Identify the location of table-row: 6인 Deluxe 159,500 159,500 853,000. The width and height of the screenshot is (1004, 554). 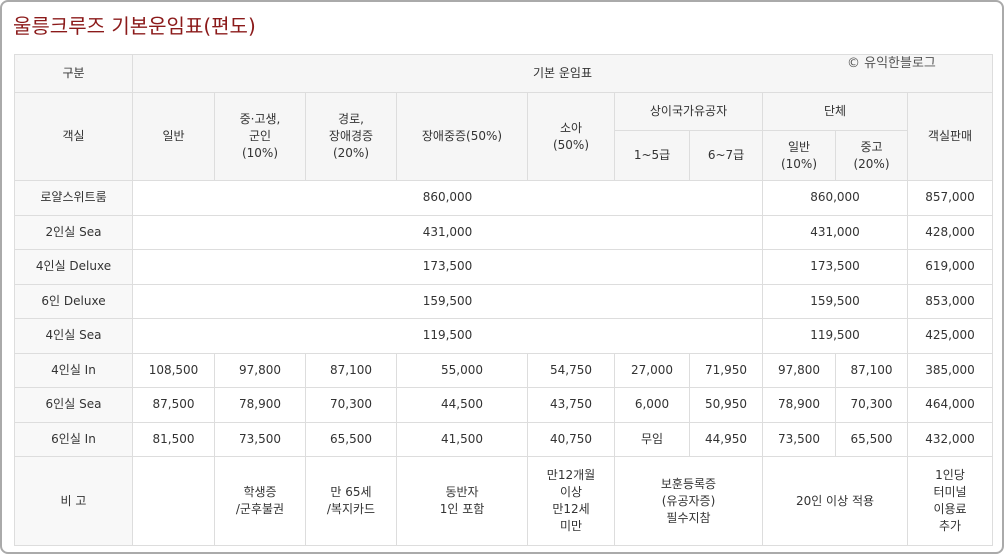
(504, 301).